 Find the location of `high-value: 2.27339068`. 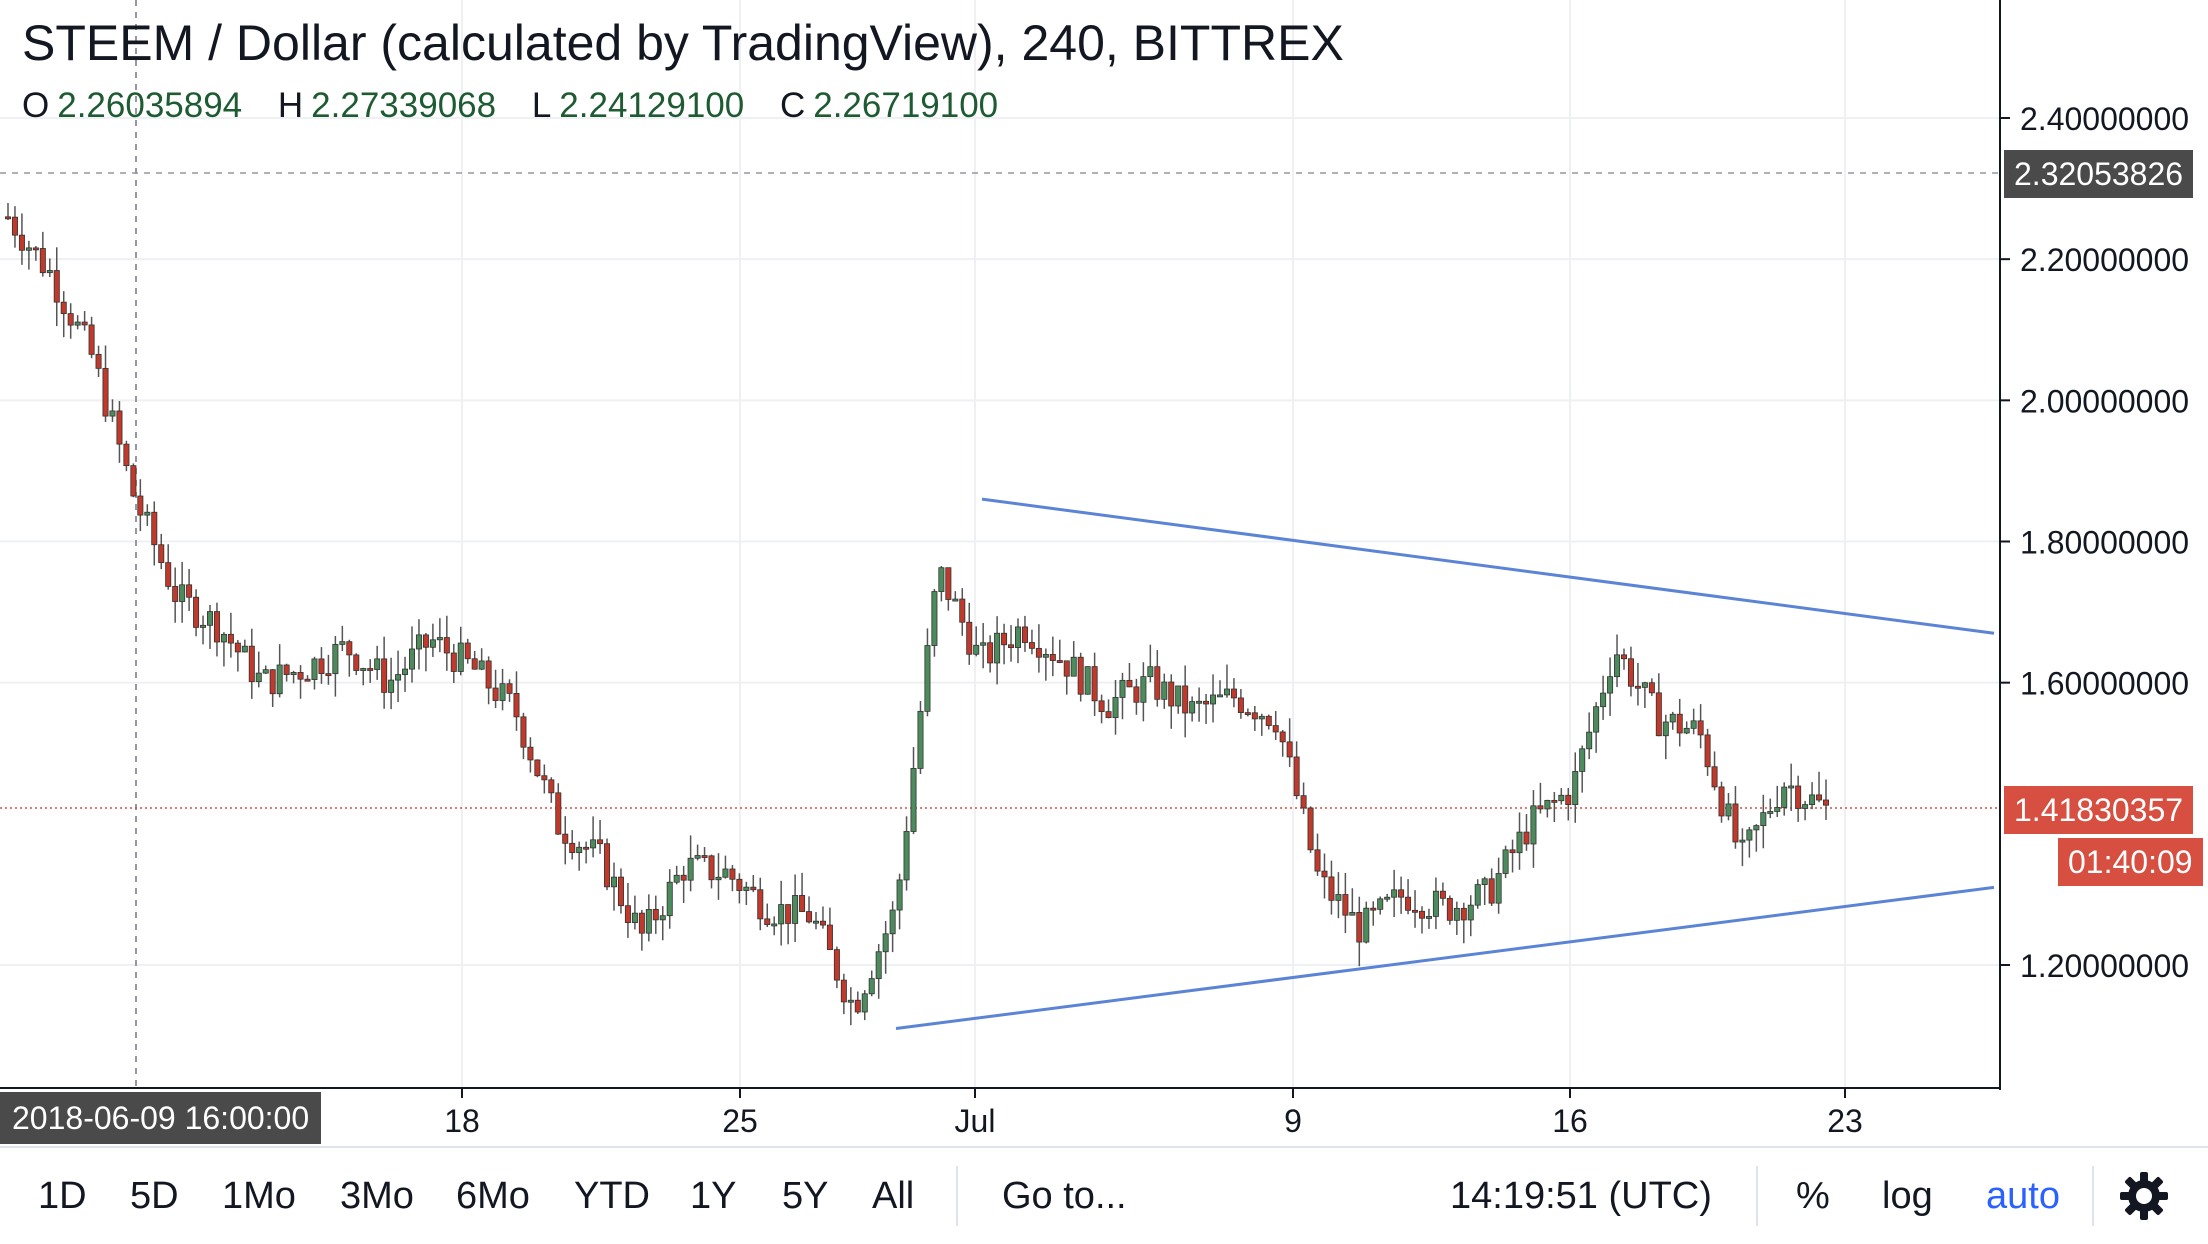

high-value: 2.27339068 is located at coordinates (404, 105).